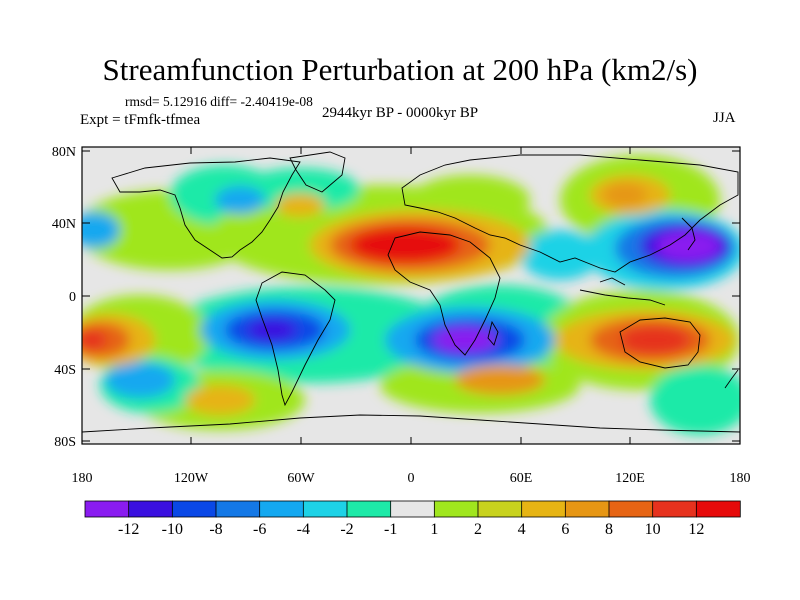 The image size is (800, 600). Describe the element at coordinates (630, 478) in the screenshot. I see `x-tick-label: 120E` at that location.